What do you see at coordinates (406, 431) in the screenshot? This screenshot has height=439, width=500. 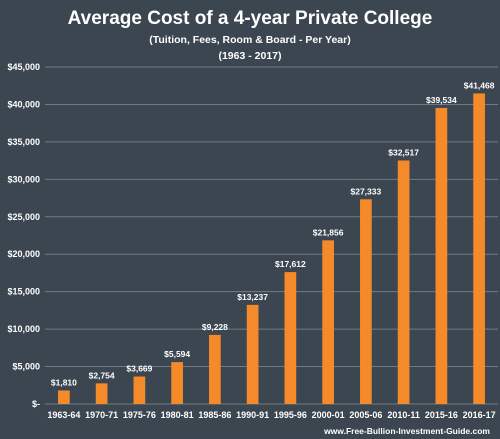 I see `source-credit: www.Free-Bullion-Investment-Guide.com` at bounding box center [406, 431].